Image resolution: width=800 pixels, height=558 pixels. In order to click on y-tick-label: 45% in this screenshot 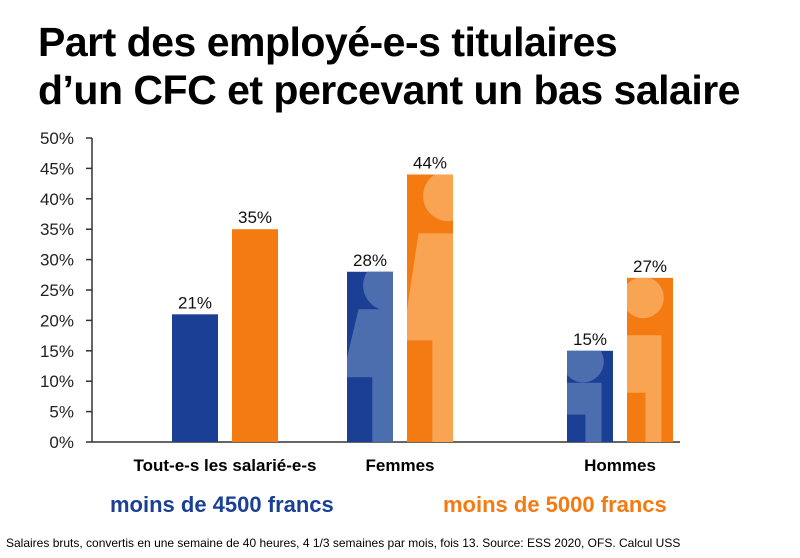, I will do `click(57, 168)`.